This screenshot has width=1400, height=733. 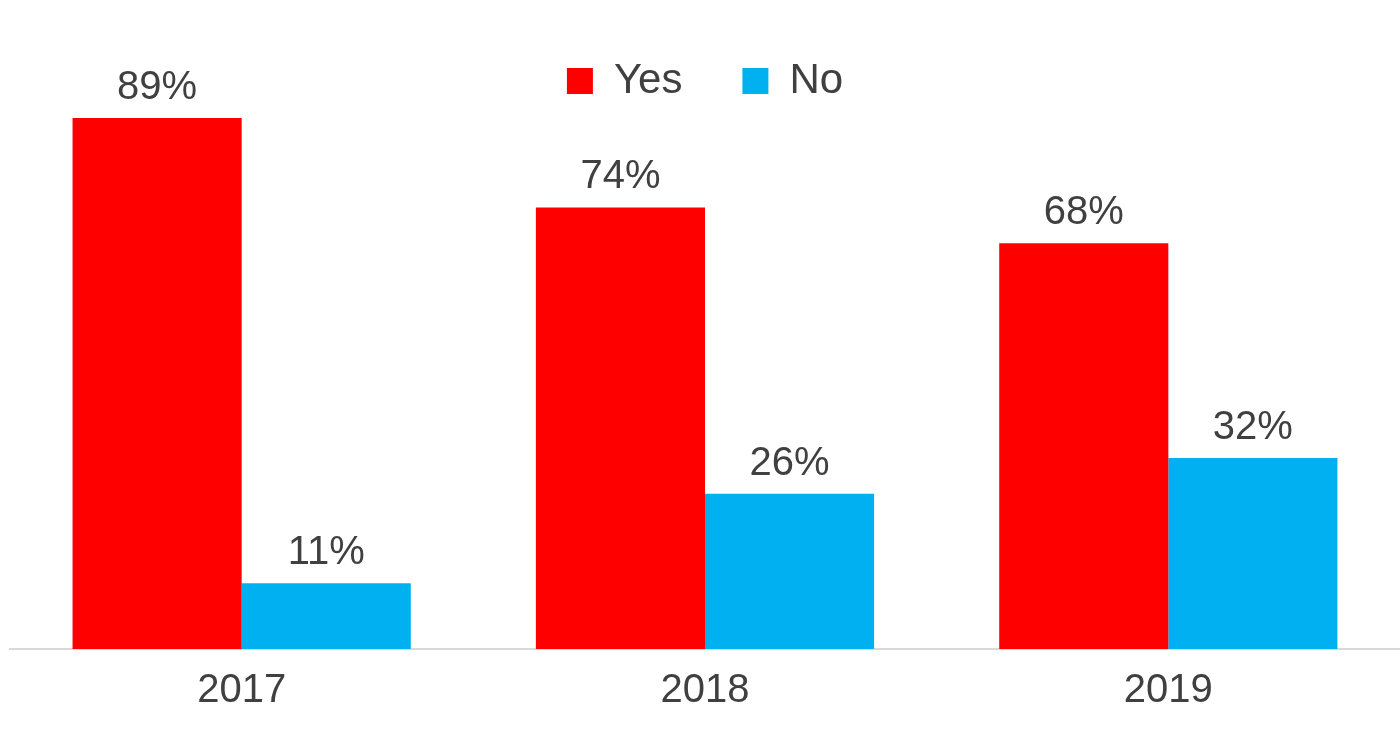 I want to click on legend-label: No, so click(x=816, y=78).